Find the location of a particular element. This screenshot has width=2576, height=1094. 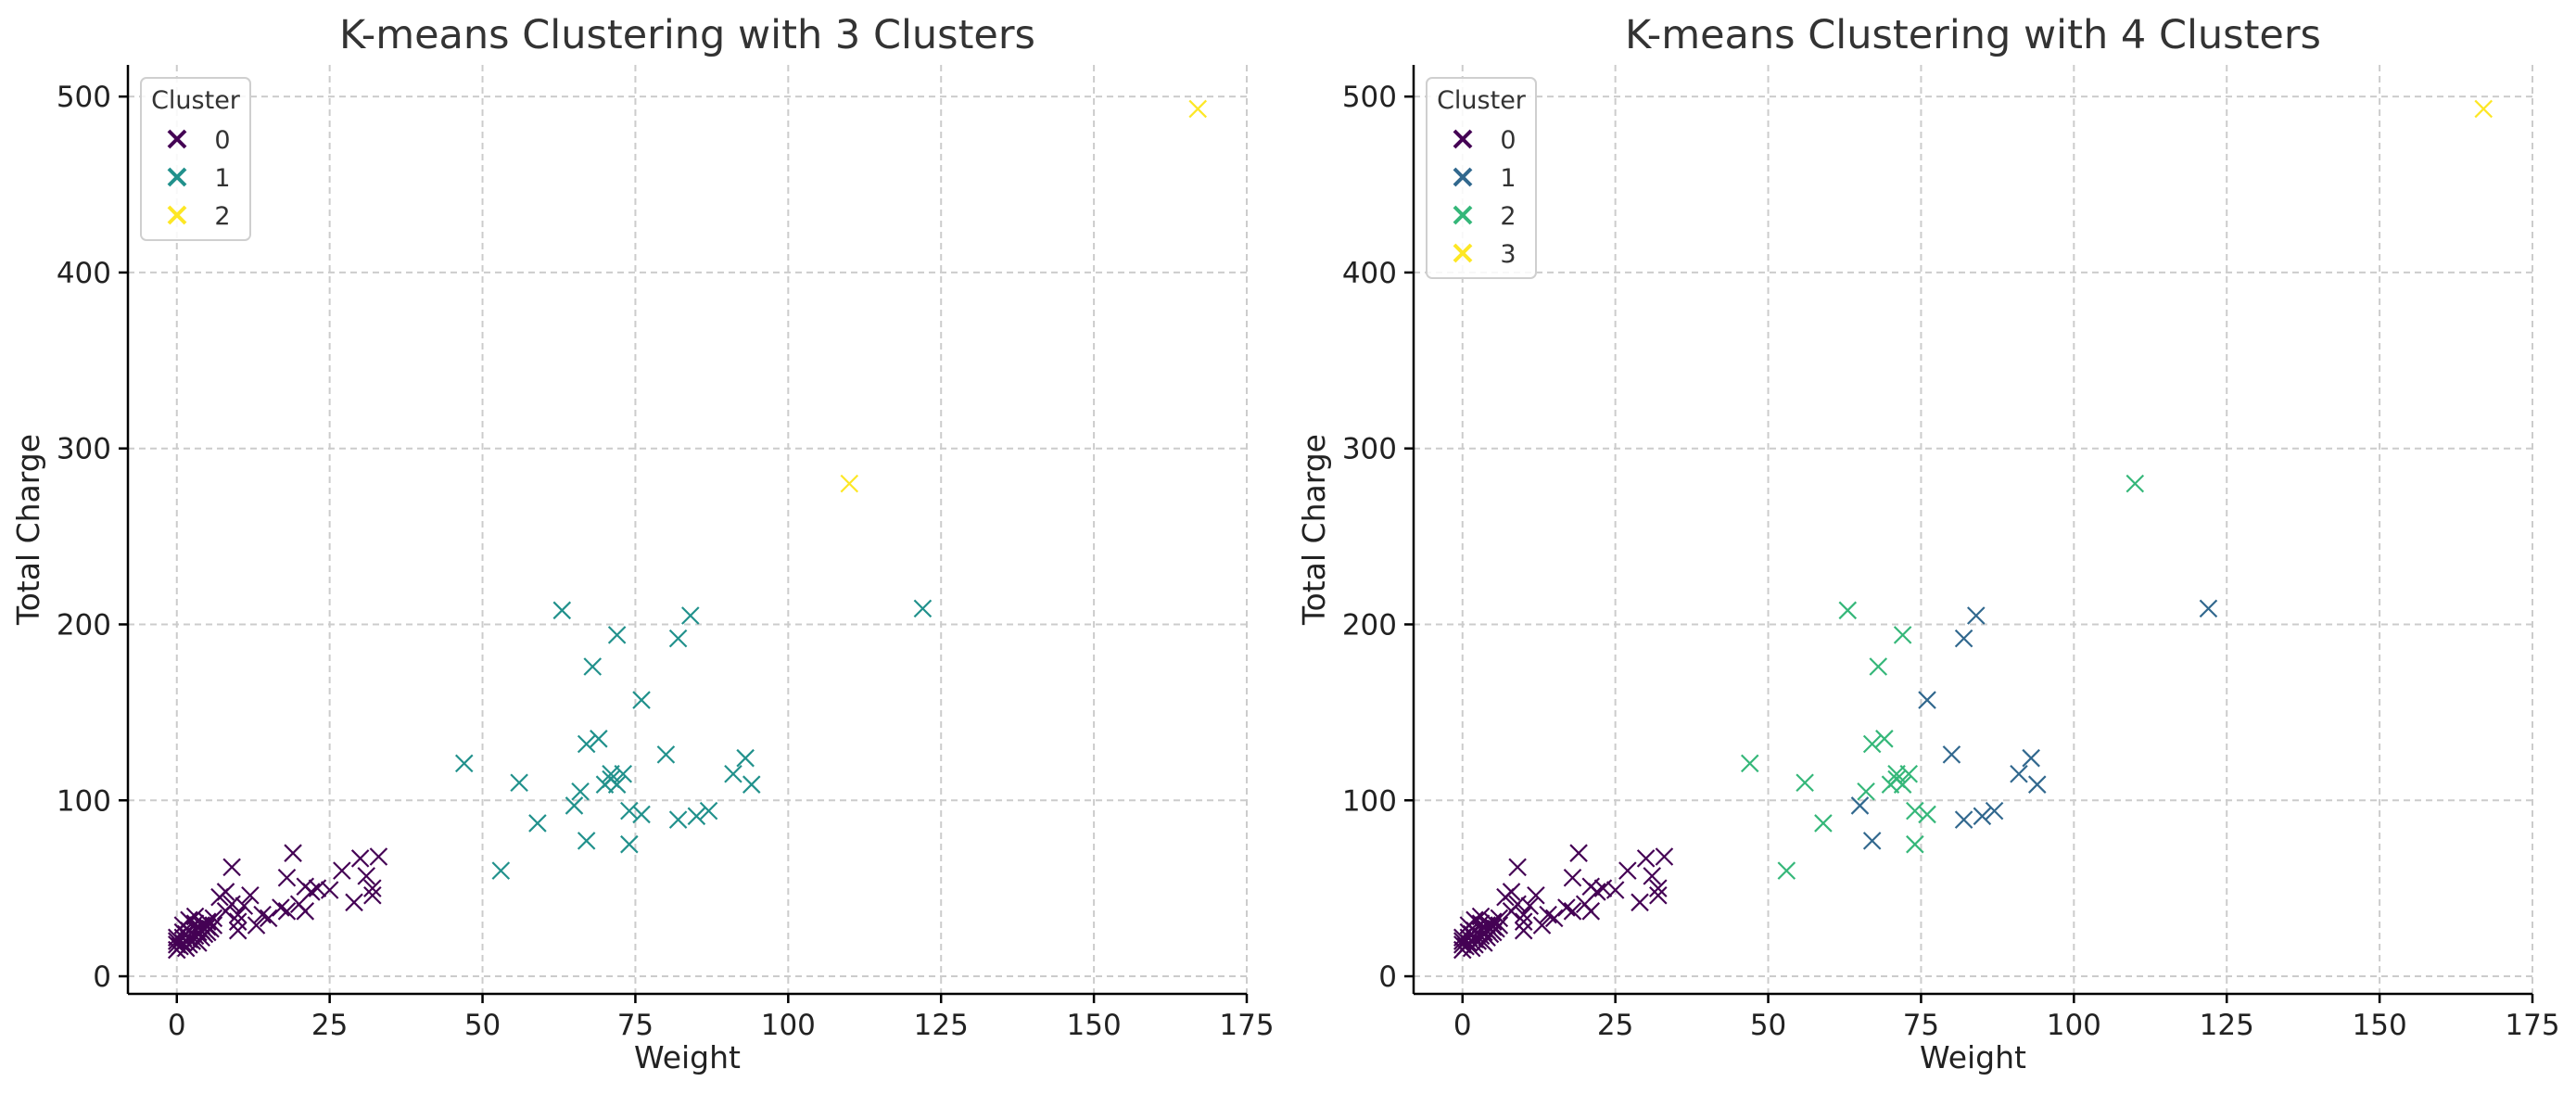

x-axis-label: Weight is located at coordinates (1973, 1057).